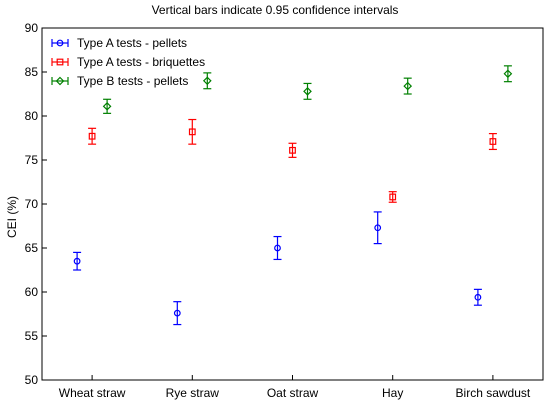 This screenshot has width=550, height=409. I want to click on legend-item: Type A tests - pellets, so click(119, 43).